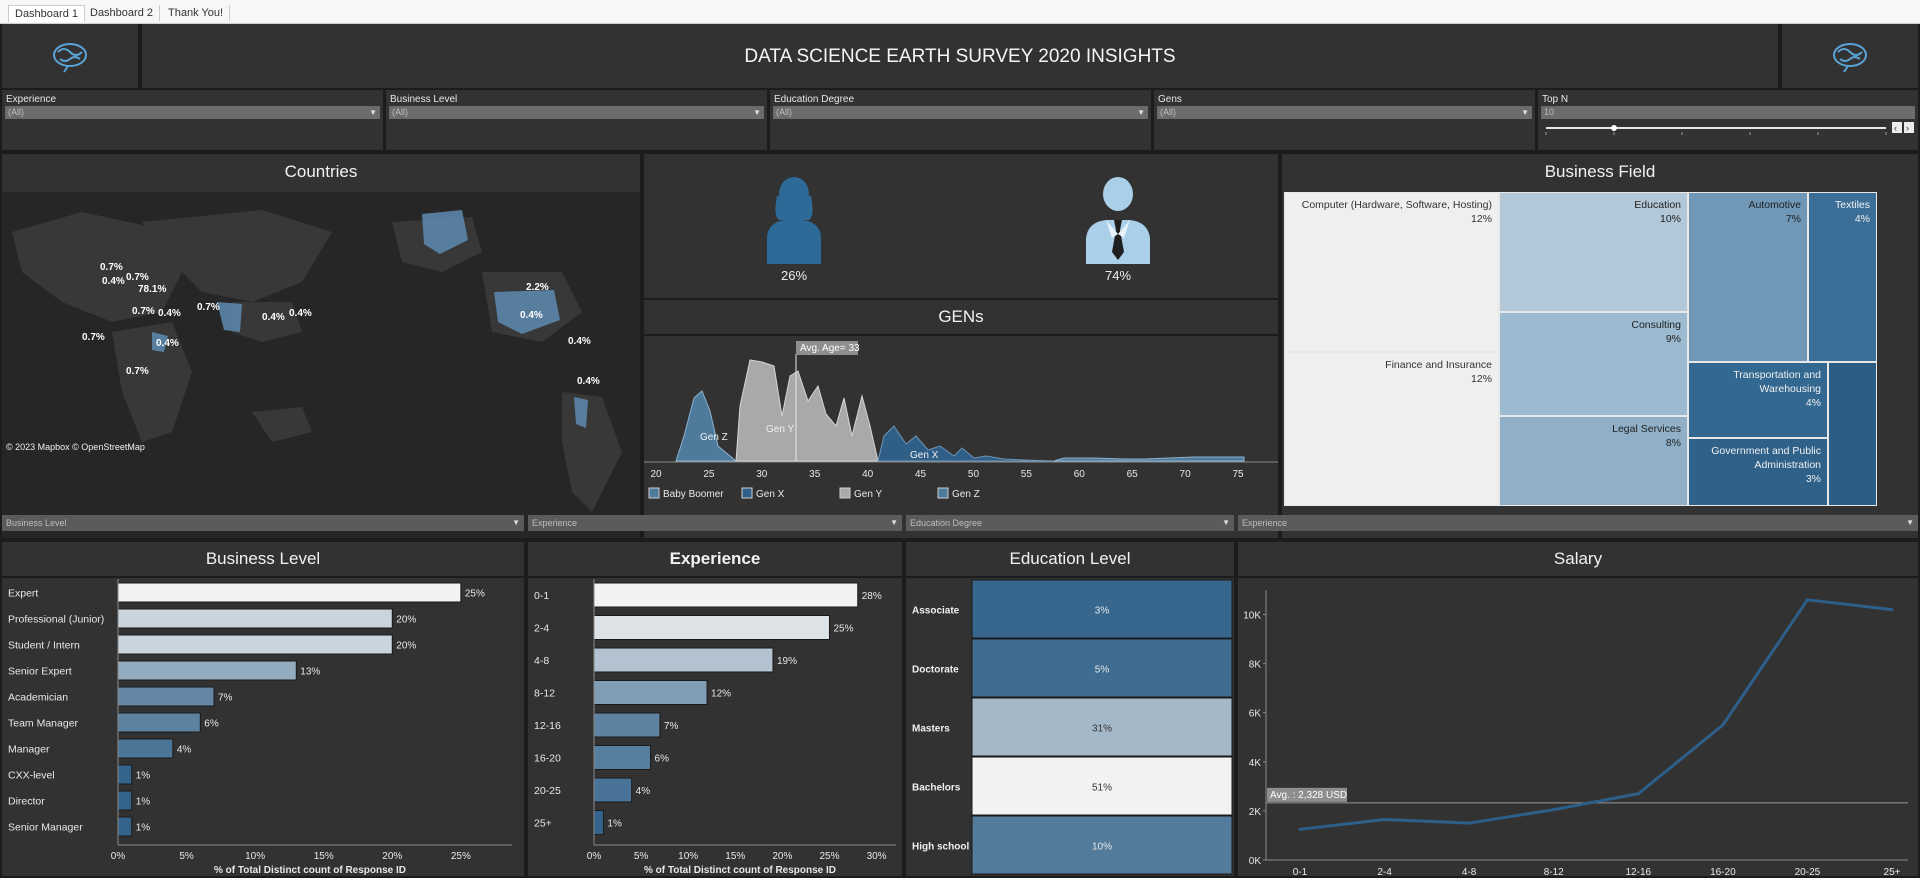 The width and height of the screenshot is (1920, 881). What do you see at coordinates (947, 474) in the screenshot?
I see `gens-x-ticks: 20 25 30 35 40 45 50 55 60 65 70 75` at bounding box center [947, 474].